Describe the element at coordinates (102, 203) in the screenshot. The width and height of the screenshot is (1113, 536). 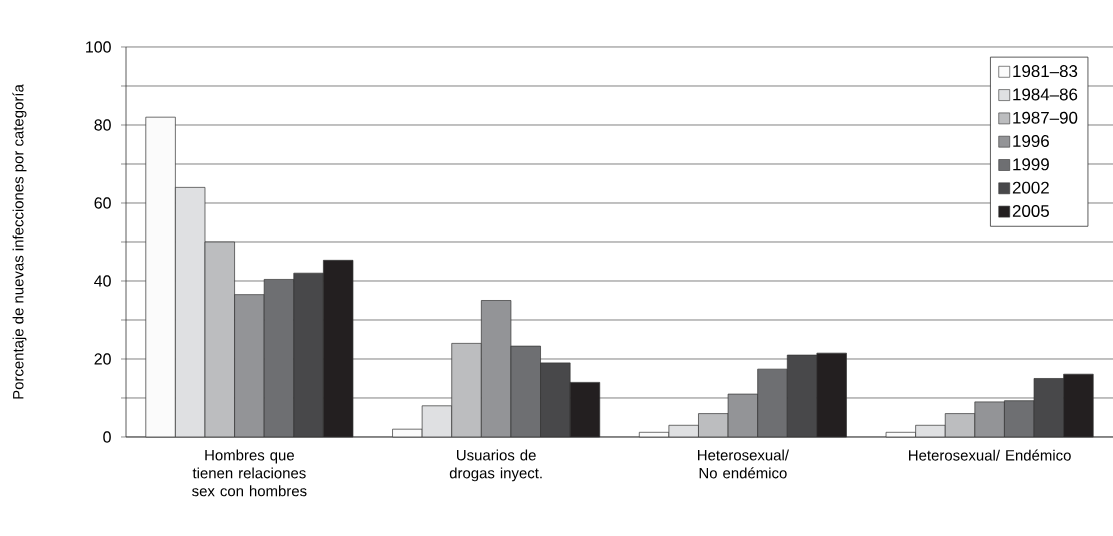
I see `y-tick-label: 60` at that location.